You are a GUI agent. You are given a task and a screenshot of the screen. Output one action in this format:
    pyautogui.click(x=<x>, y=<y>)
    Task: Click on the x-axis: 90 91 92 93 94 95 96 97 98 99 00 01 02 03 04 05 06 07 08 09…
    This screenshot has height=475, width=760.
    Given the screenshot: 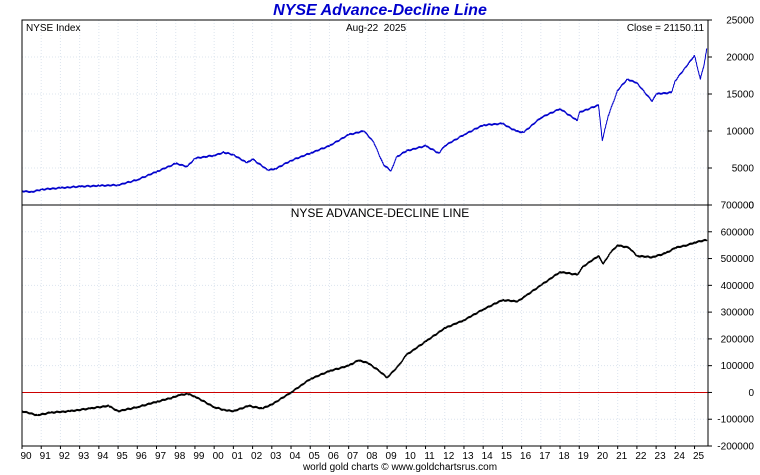 What is the action you would take?
    pyautogui.click(x=362, y=454)
    